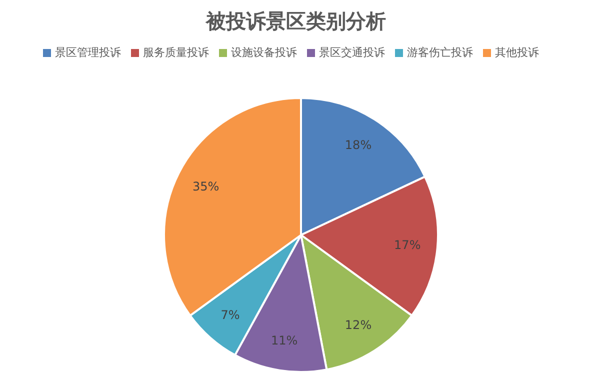 The width and height of the screenshot is (592, 376). I want to click on legend-label: 设施设备投诉, so click(264, 52).